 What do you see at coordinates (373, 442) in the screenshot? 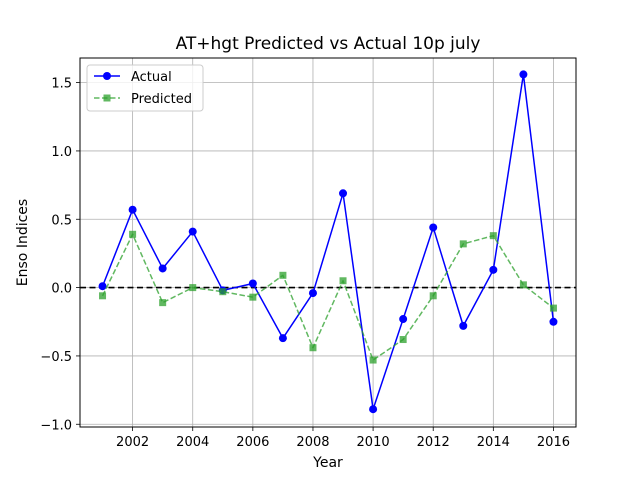
I see `x-tick-label: 2010` at bounding box center [373, 442].